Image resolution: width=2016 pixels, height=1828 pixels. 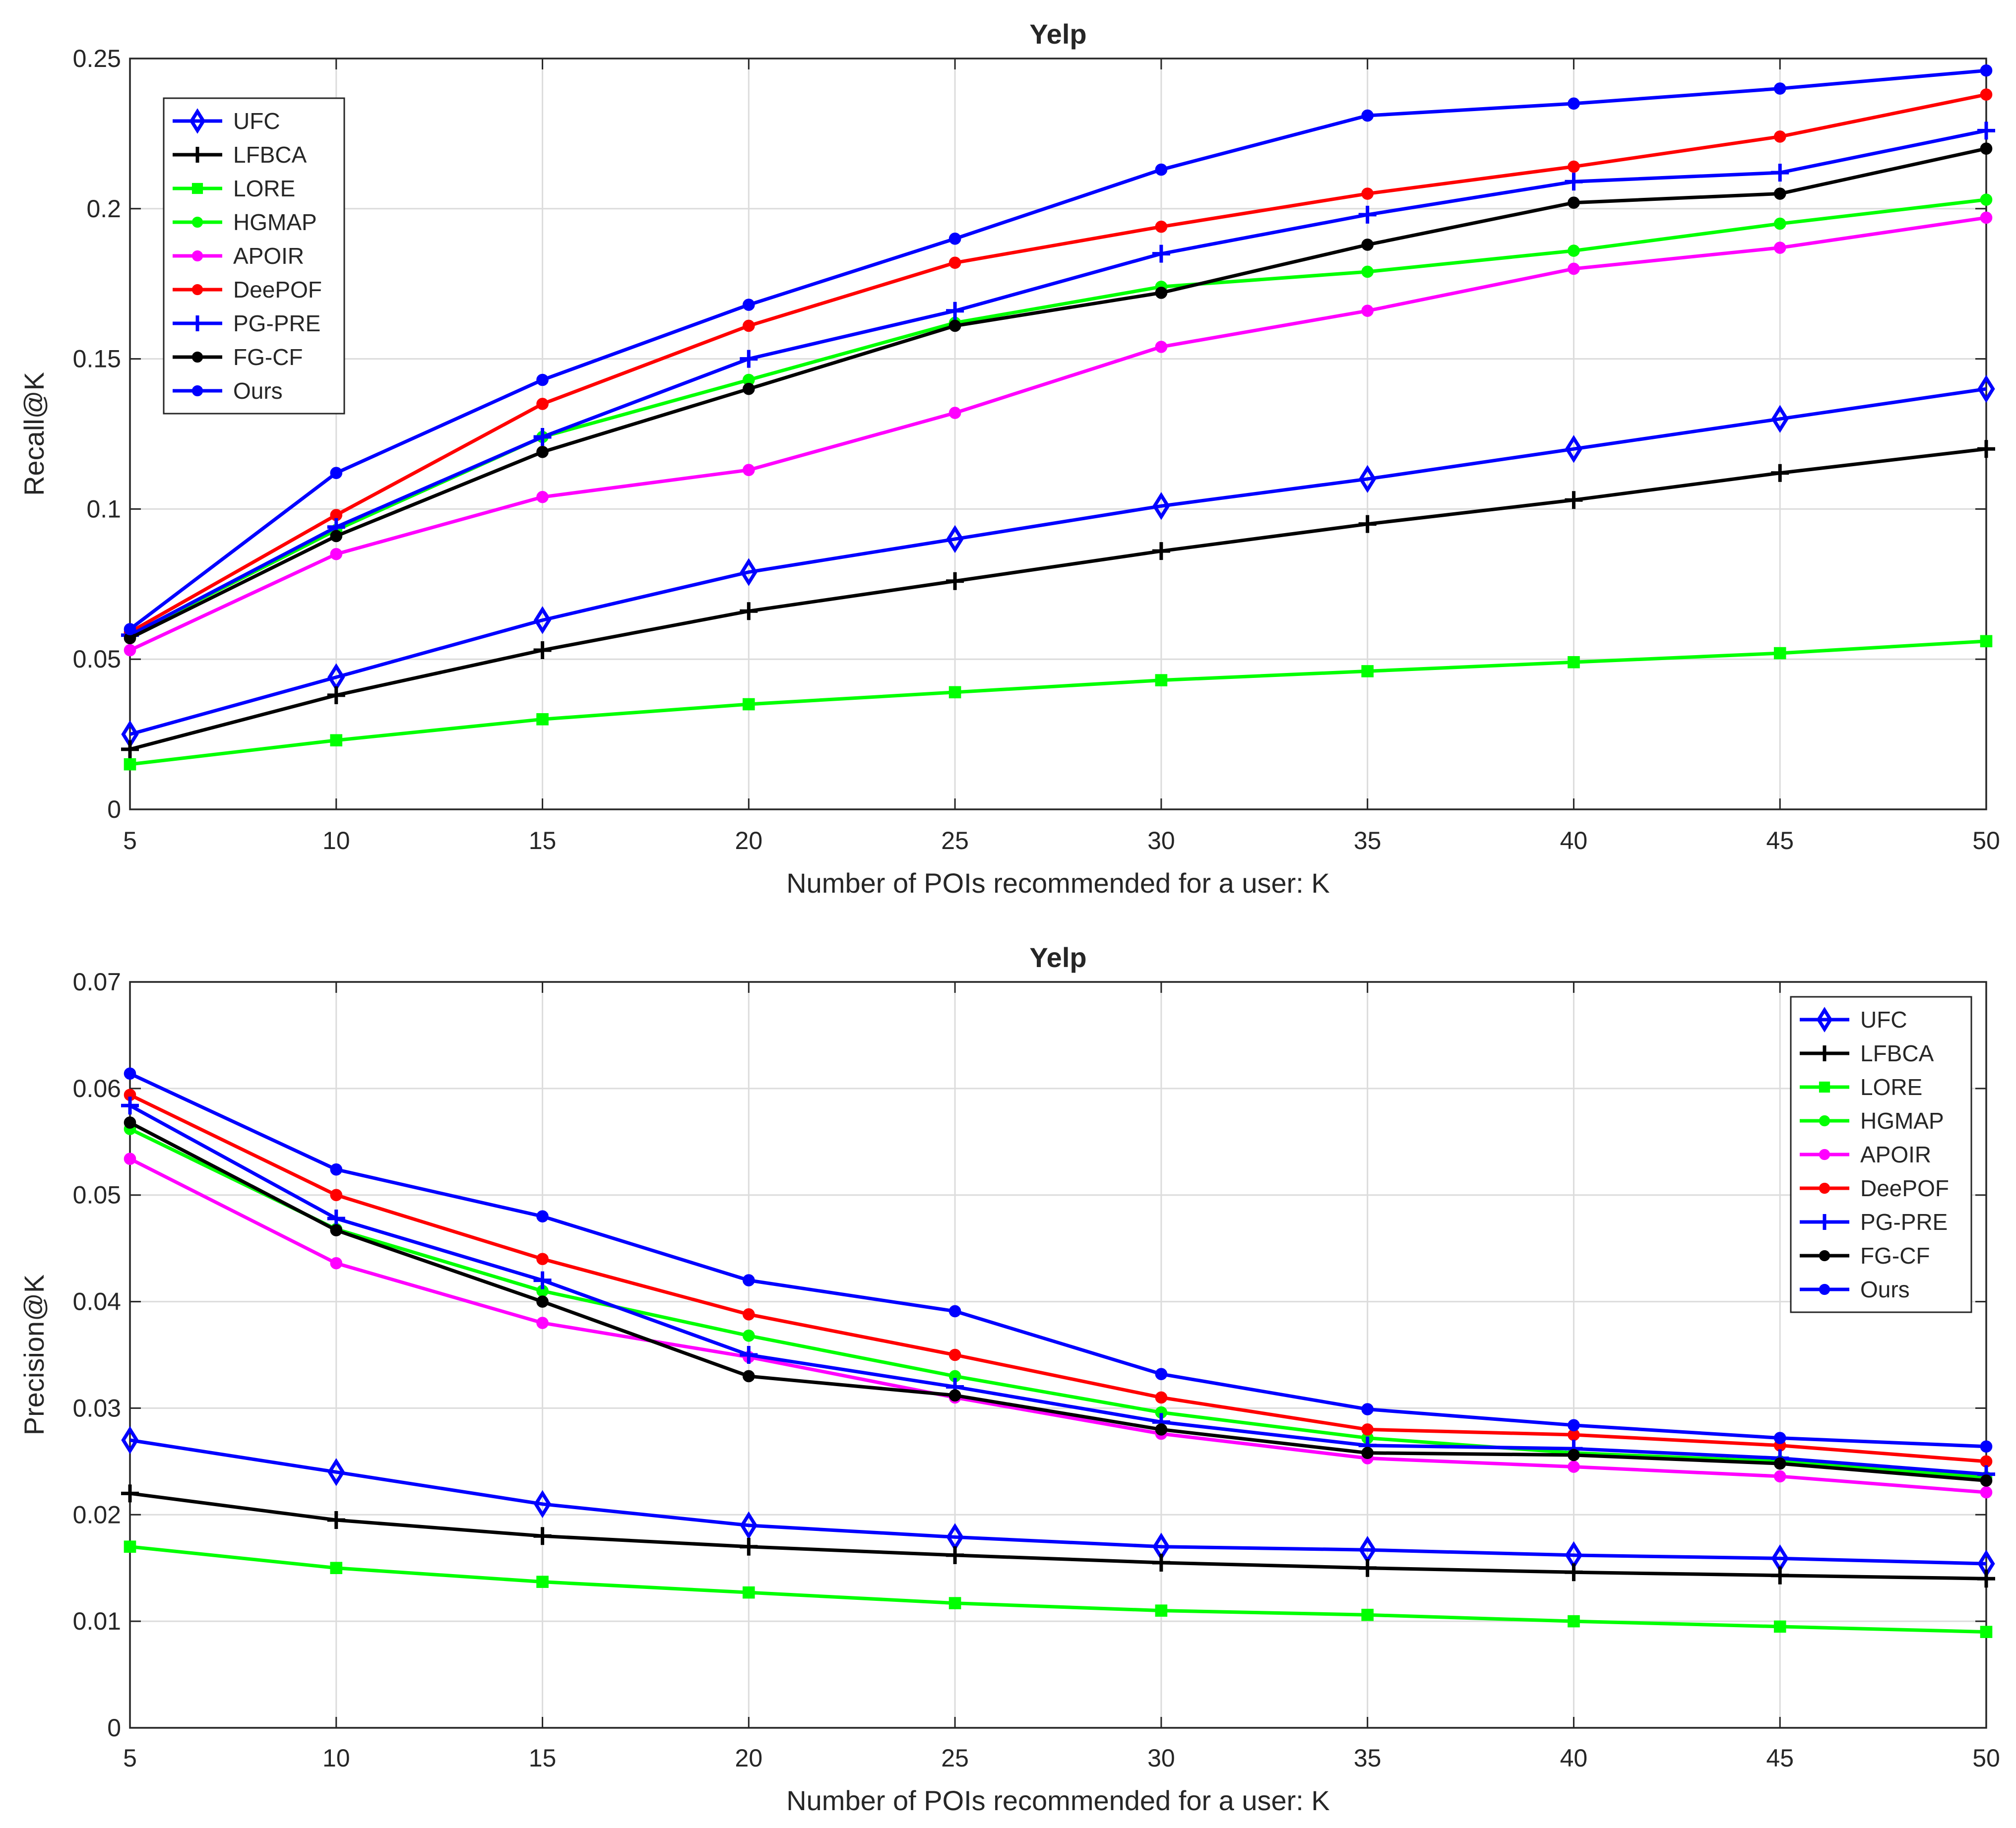 What do you see at coordinates (275, 222) in the screenshot?
I see `legend-label: HGMAP` at bounding box center [275, 222].